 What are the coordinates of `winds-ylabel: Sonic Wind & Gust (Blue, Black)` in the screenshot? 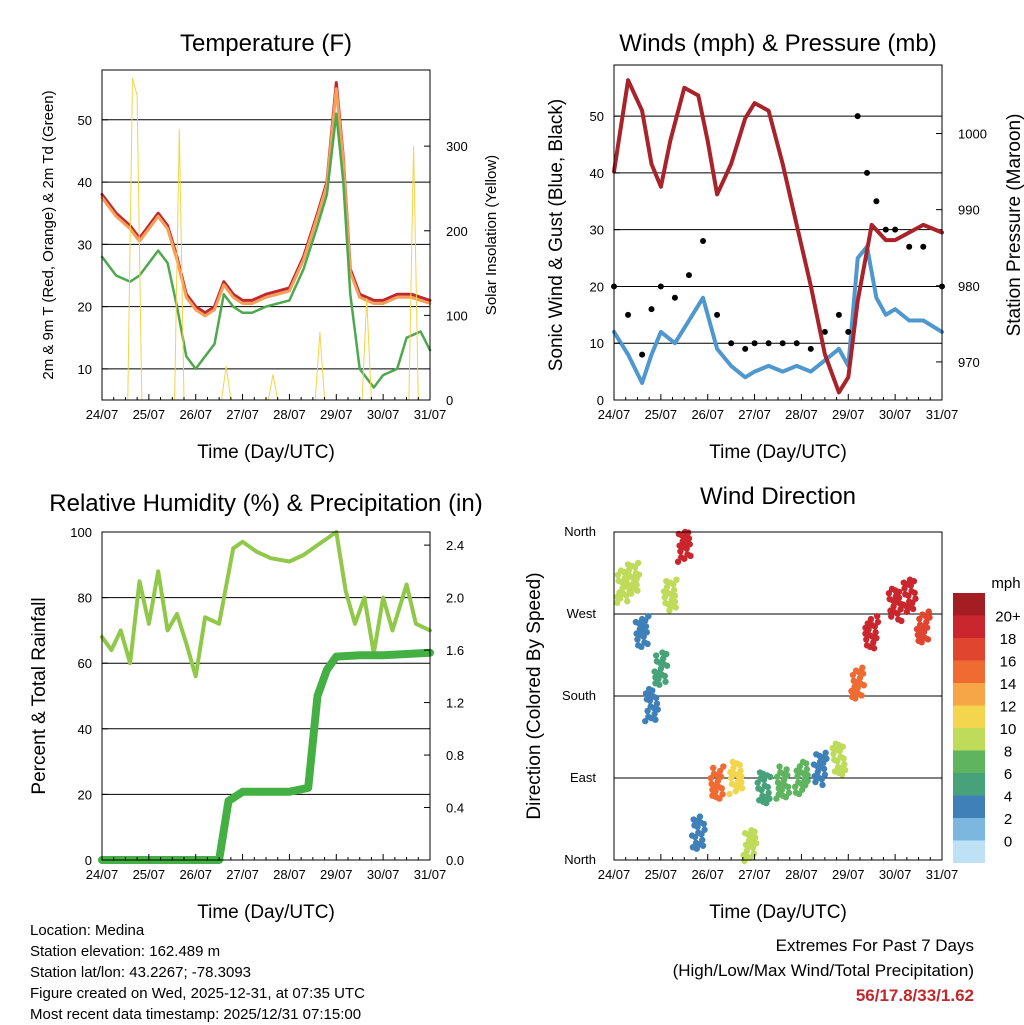 It's located at (556, 235).